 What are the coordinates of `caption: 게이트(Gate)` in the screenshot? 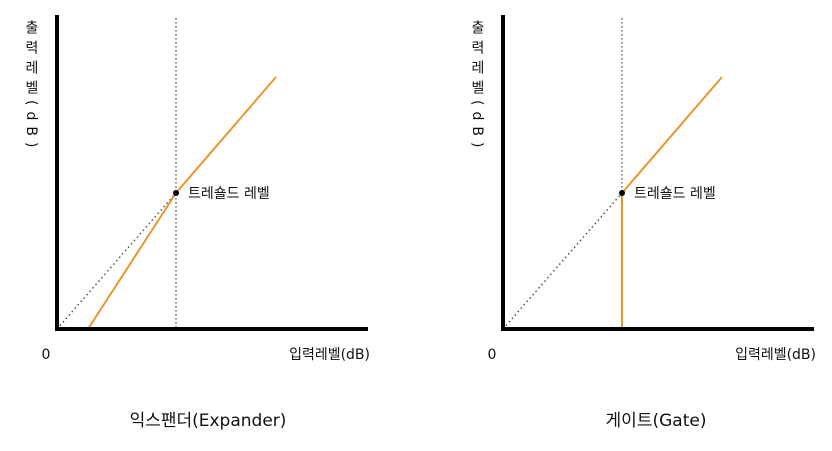 It's located at (656, 421).